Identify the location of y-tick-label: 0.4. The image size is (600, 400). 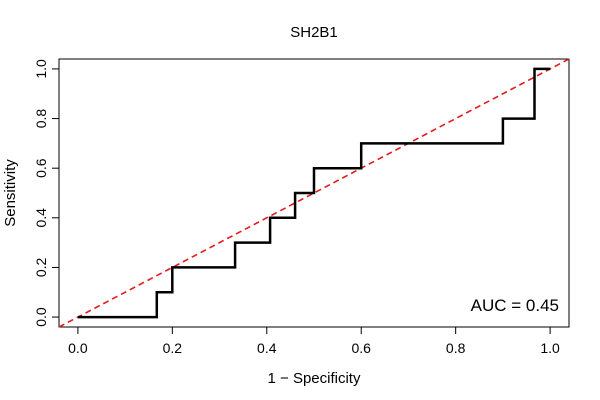
(41, 218).